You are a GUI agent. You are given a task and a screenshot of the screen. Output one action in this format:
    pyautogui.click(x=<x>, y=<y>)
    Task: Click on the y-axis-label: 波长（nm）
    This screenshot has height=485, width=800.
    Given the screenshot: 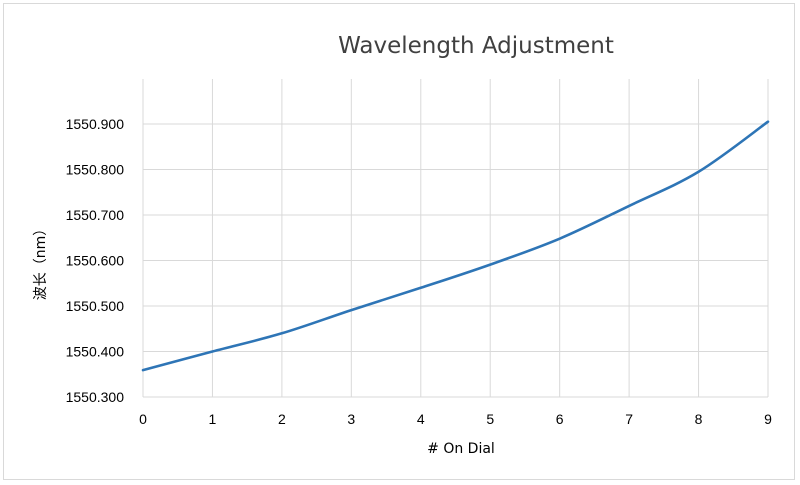 What is the action you would take?
    pyautogui.click(x=41, y=261)
    